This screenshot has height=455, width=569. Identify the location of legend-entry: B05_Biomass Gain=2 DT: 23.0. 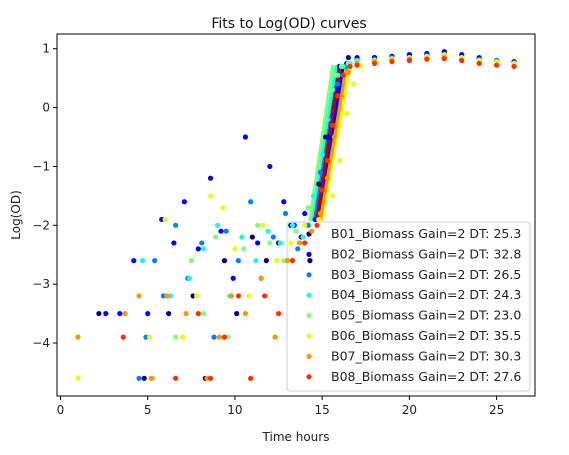
(426, 315).